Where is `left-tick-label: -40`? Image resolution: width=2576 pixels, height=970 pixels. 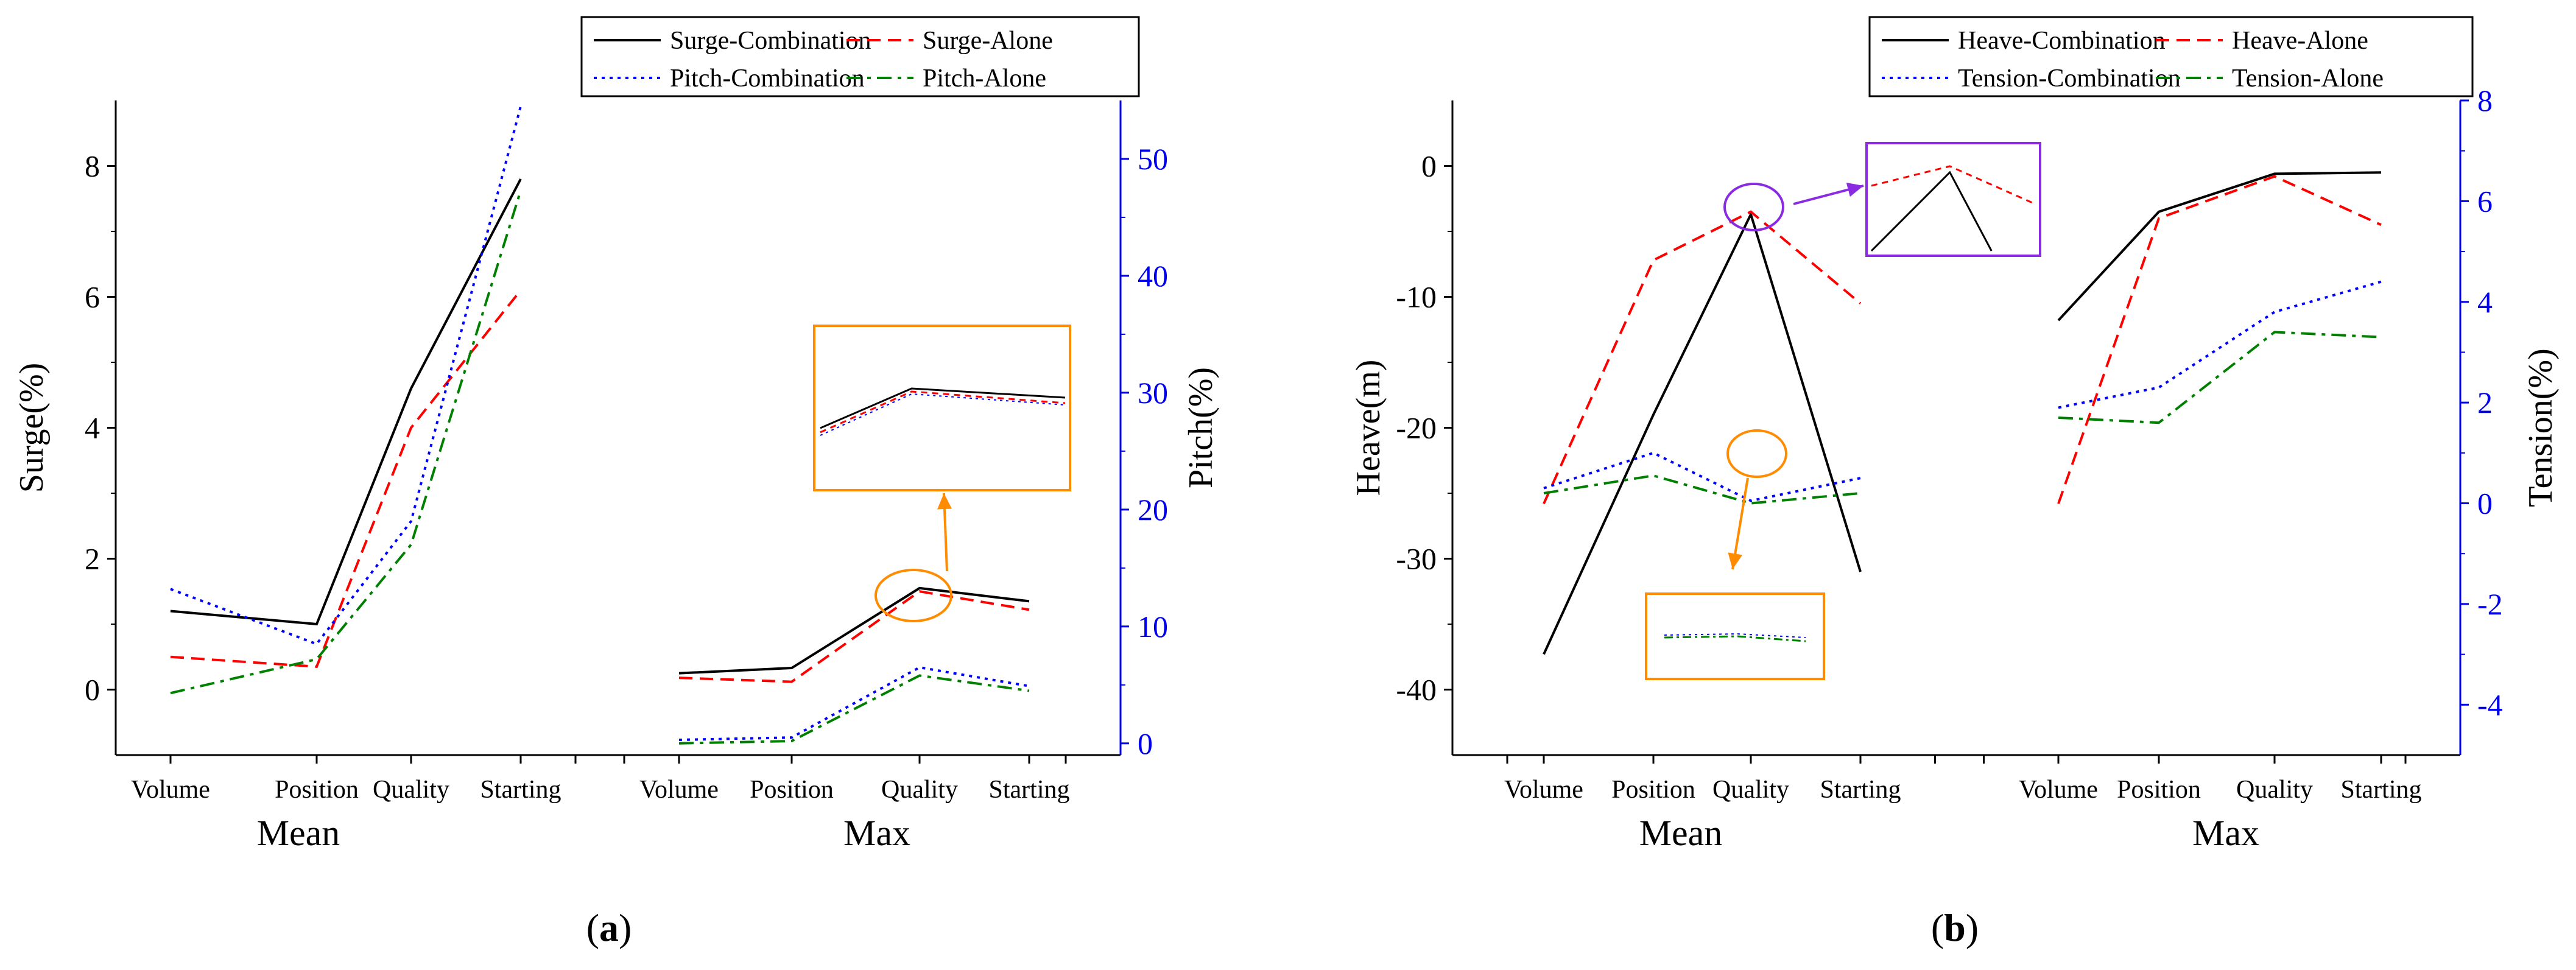
left-tick-label: -40 is located at coordinates (1416, 690).